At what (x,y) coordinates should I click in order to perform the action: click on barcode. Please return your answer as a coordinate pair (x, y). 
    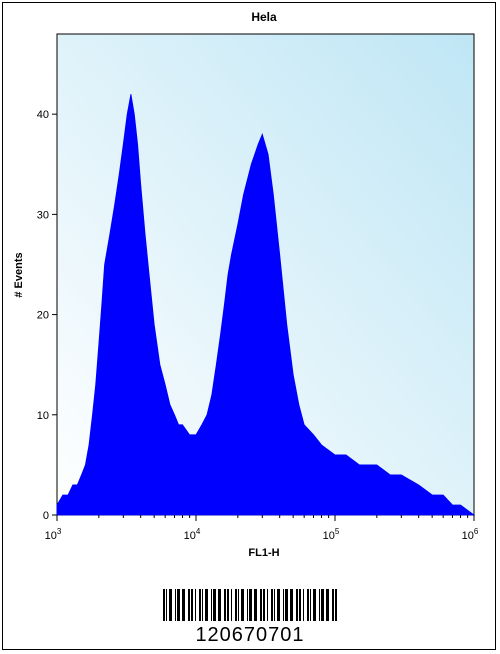
    Looking at the image, I should click on (250, 605).